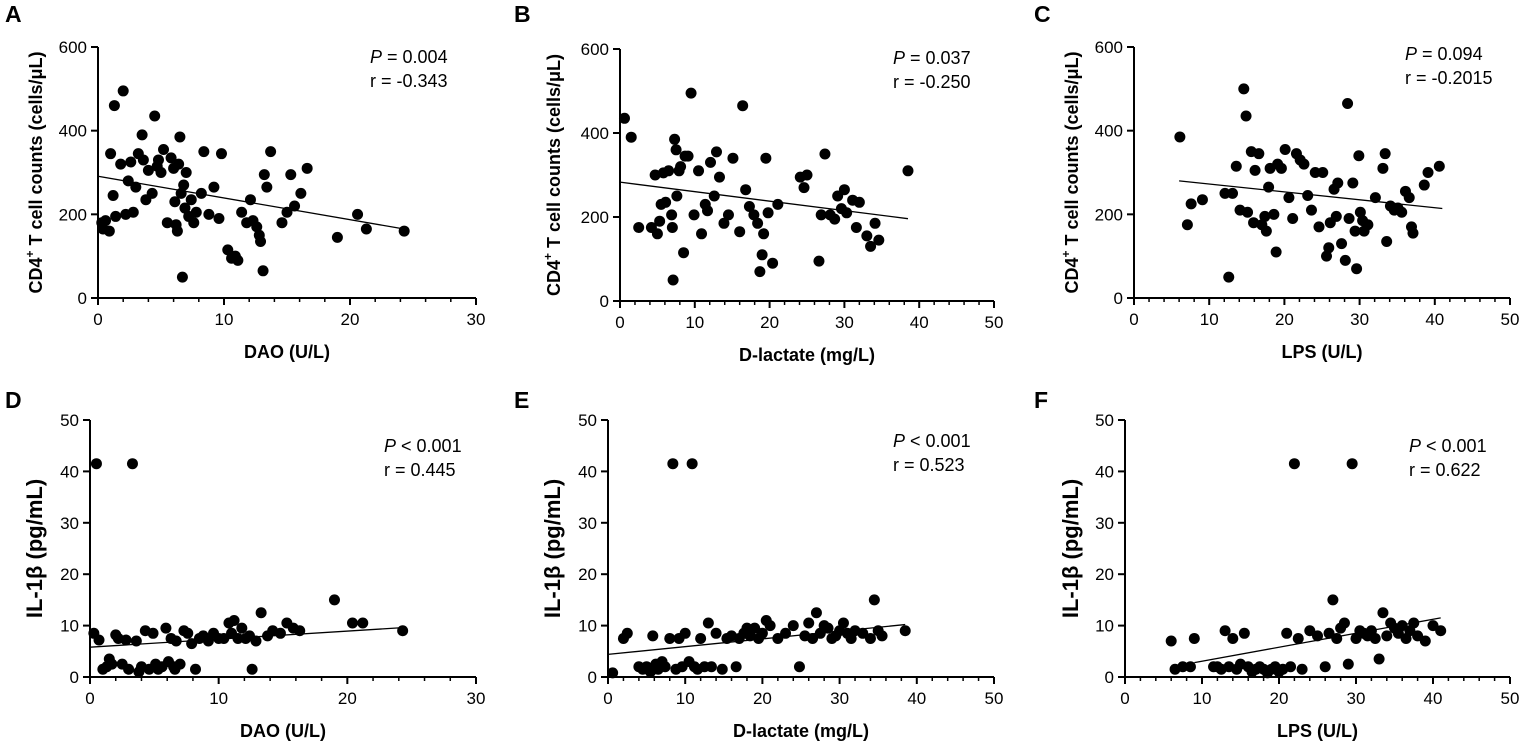  What do you see at coordinates (36, 150) in the screenshot?
I see `y-axis-title-rest: T cell counts (cells/μL)` at bounding box center [36, 150].